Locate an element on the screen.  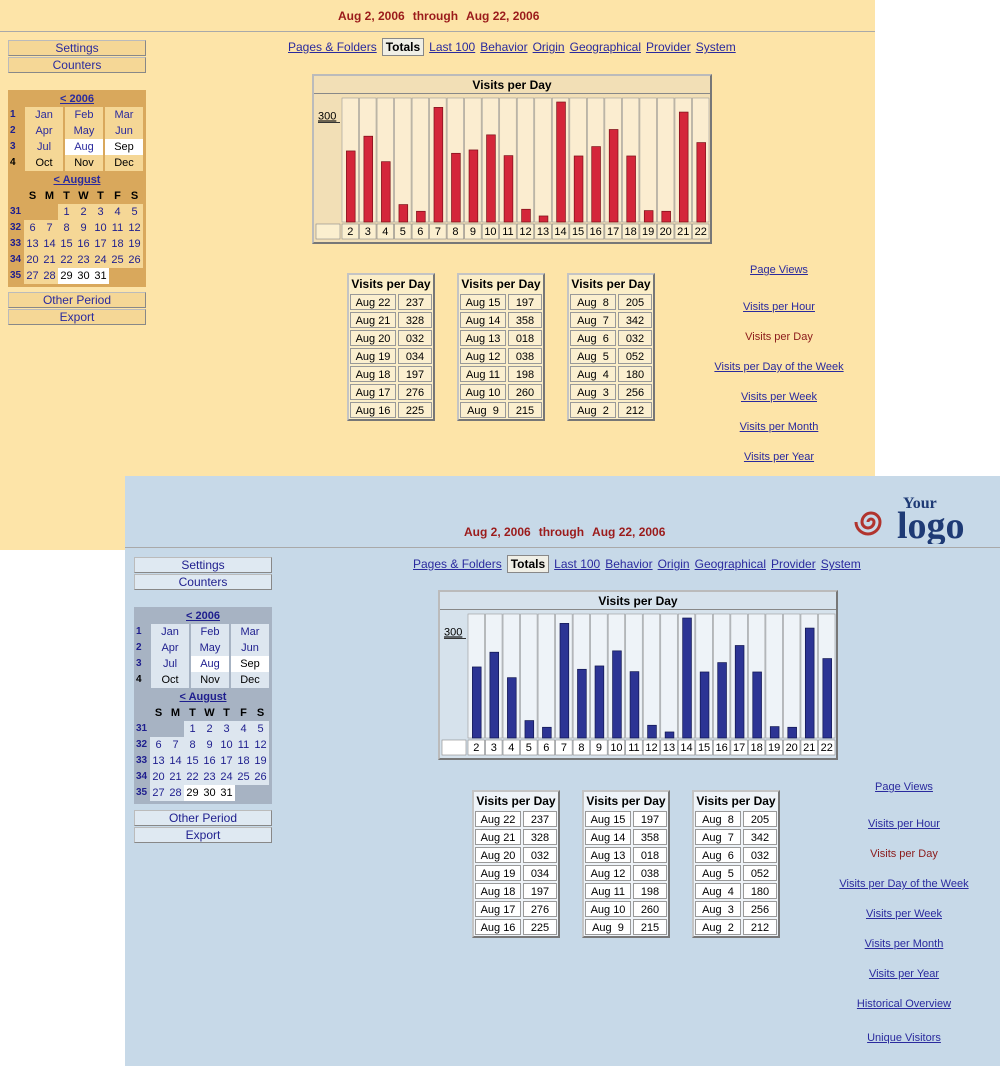
month-nav-link: < August is located at coordinates (203, 697).